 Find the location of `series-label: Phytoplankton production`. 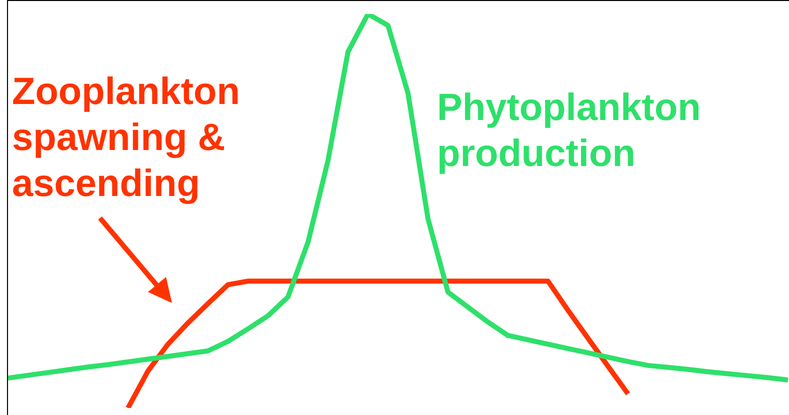

series-label: Phytoplankton production is located at coordinates (569, 131).